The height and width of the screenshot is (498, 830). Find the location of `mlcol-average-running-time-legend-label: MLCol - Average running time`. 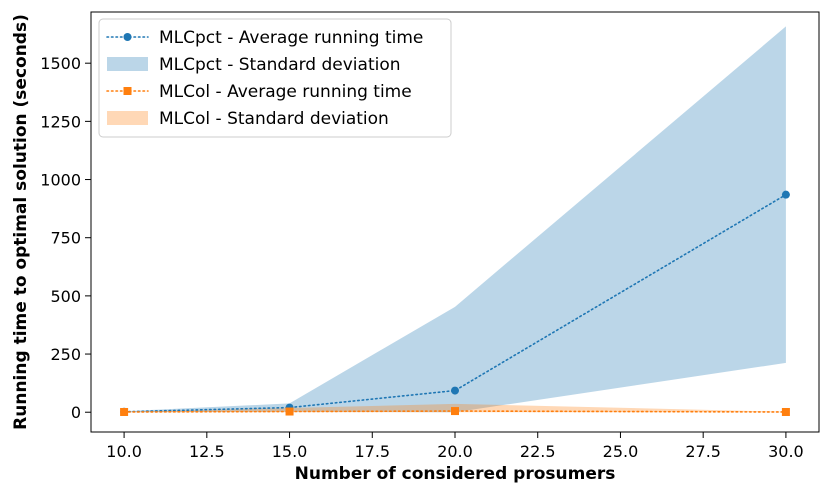

mlcol-average-running-time-legend-label: MLCol - Average running time is located at coordinates (285, 92).